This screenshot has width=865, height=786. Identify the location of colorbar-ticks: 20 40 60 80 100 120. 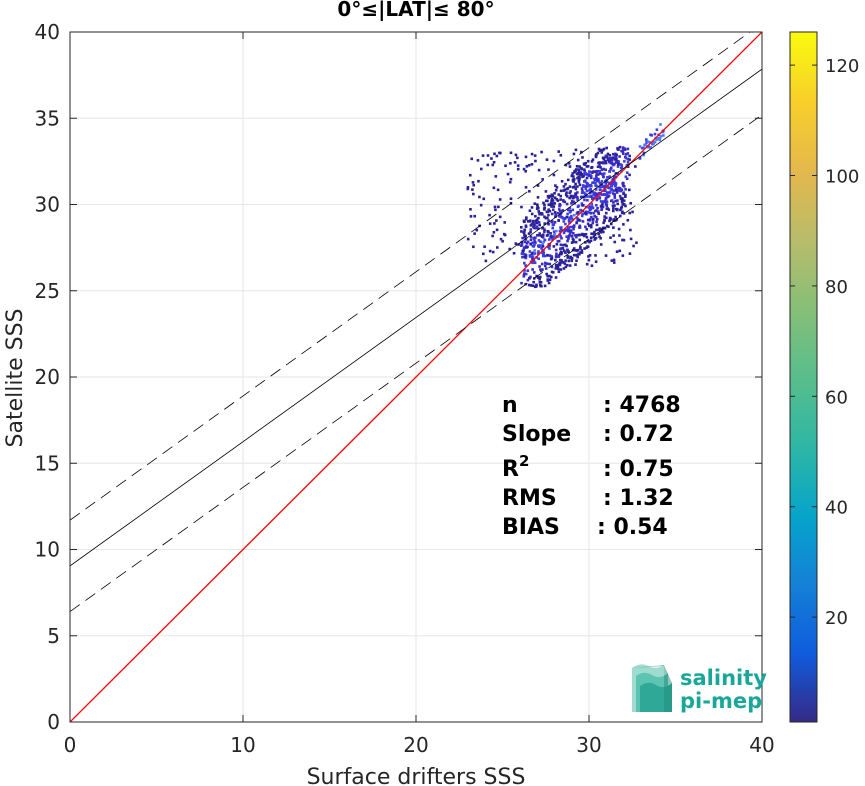
(824, 342).